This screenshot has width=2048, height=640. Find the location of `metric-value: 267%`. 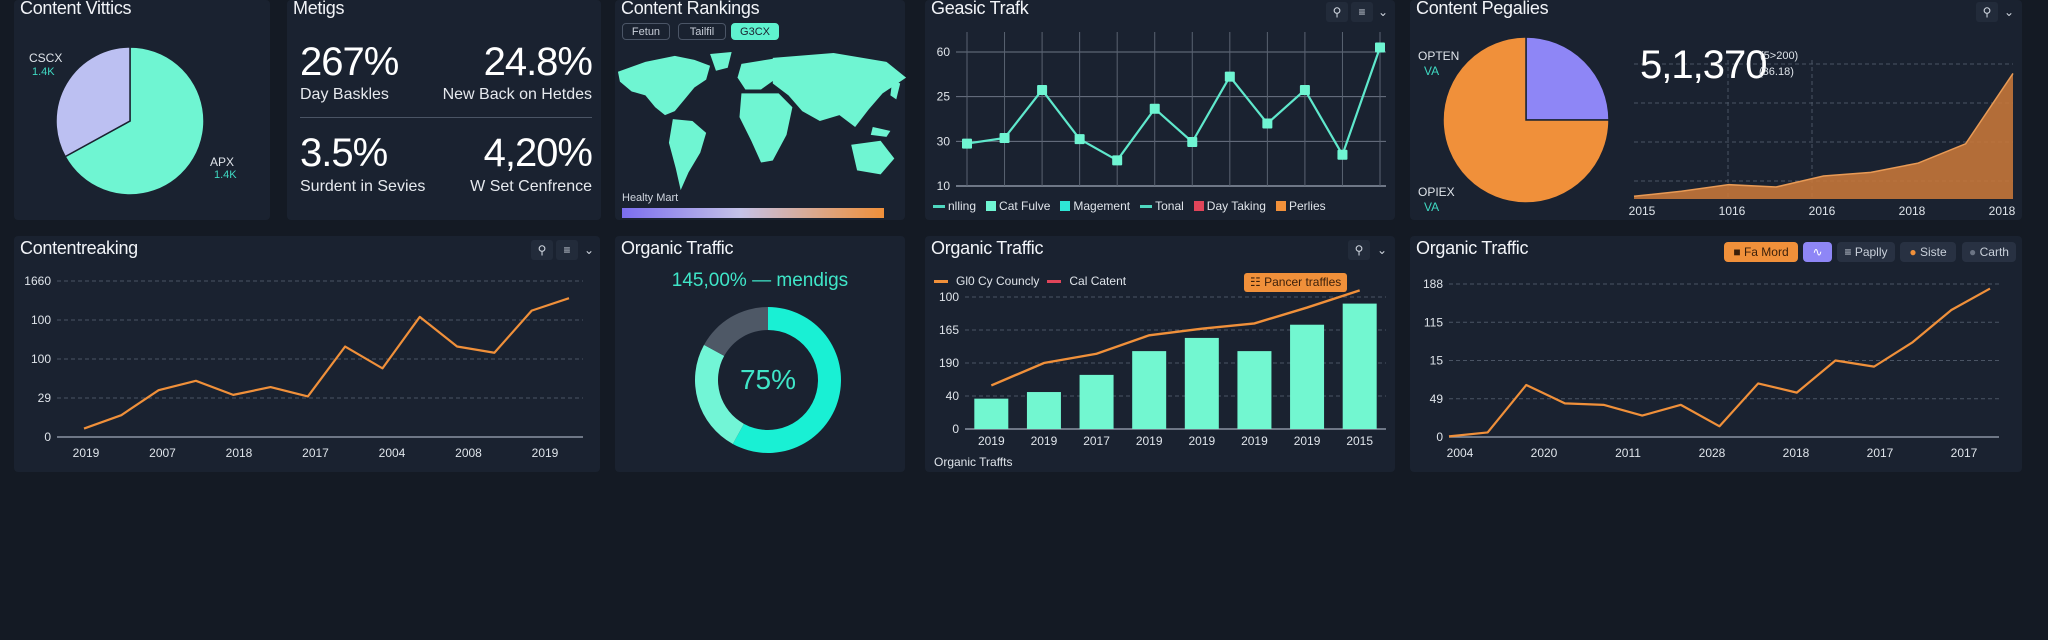

metric-value: 267% is located at coordinates (349, 62).